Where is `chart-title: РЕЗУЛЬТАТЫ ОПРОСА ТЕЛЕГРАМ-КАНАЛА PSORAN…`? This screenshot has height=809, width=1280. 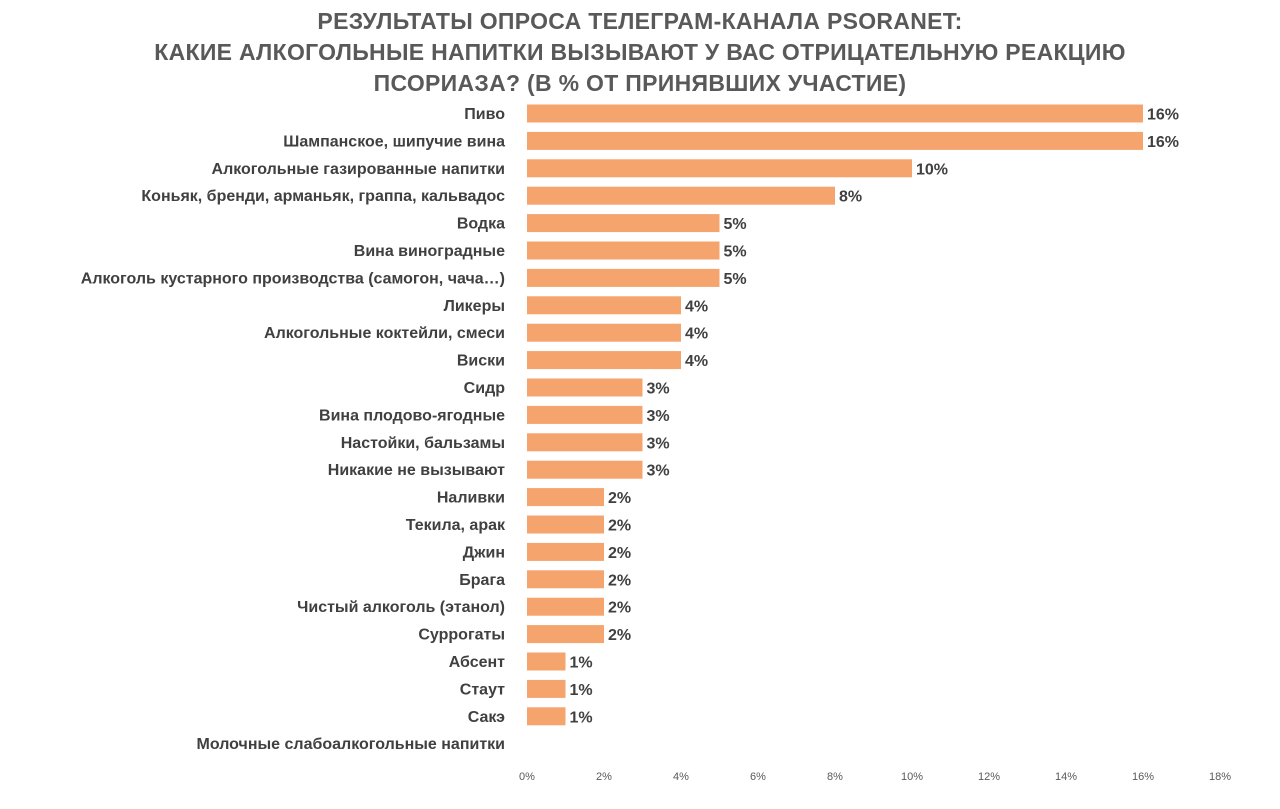 chart-title: РЕЗУЛЬТАТЫ ОПРОСА ТЕЛЕГРАМ-КАНАЛА PSORAN… is located at coordinates (640, 52).